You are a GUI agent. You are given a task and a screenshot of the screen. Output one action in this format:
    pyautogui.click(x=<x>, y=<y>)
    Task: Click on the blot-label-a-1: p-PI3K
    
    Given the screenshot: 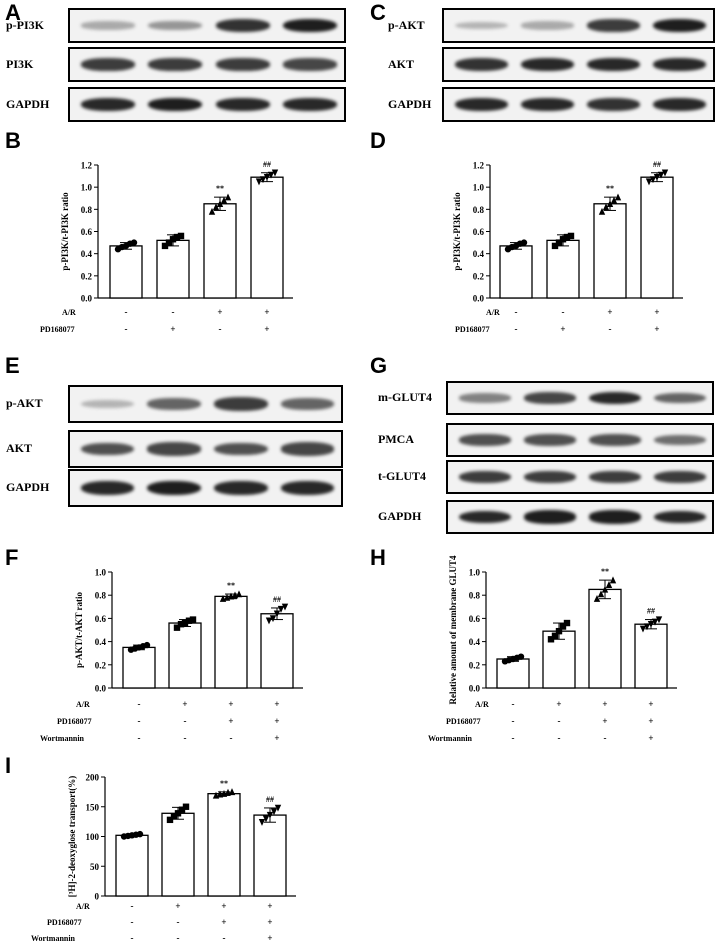 What is the action you would take?
    pyautogui.click(x=25, y=24)
    